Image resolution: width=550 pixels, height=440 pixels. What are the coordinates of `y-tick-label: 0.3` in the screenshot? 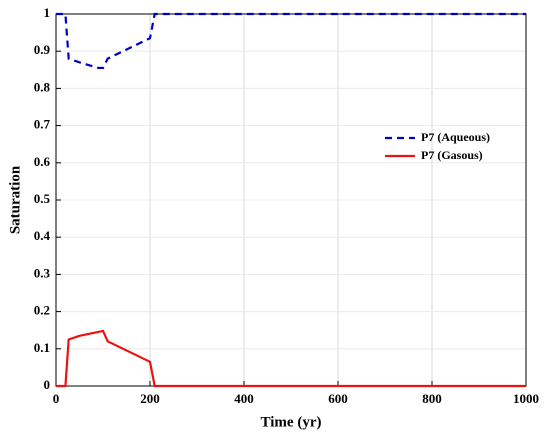 It's located at (42, 272).